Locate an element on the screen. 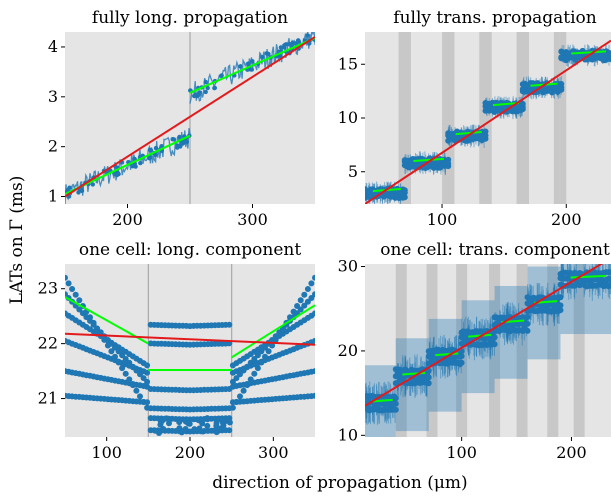 This screenshot has height=496, width=611. gray-bands is located at coordinates (482, 118).